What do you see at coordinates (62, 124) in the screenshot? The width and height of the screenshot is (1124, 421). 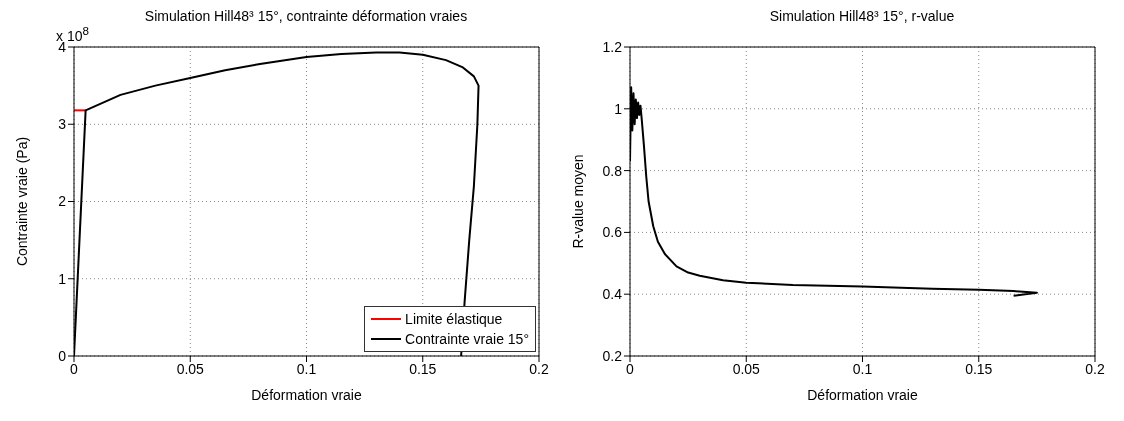 I see `y-tick-label: 3` at bounding box center [62, 124].